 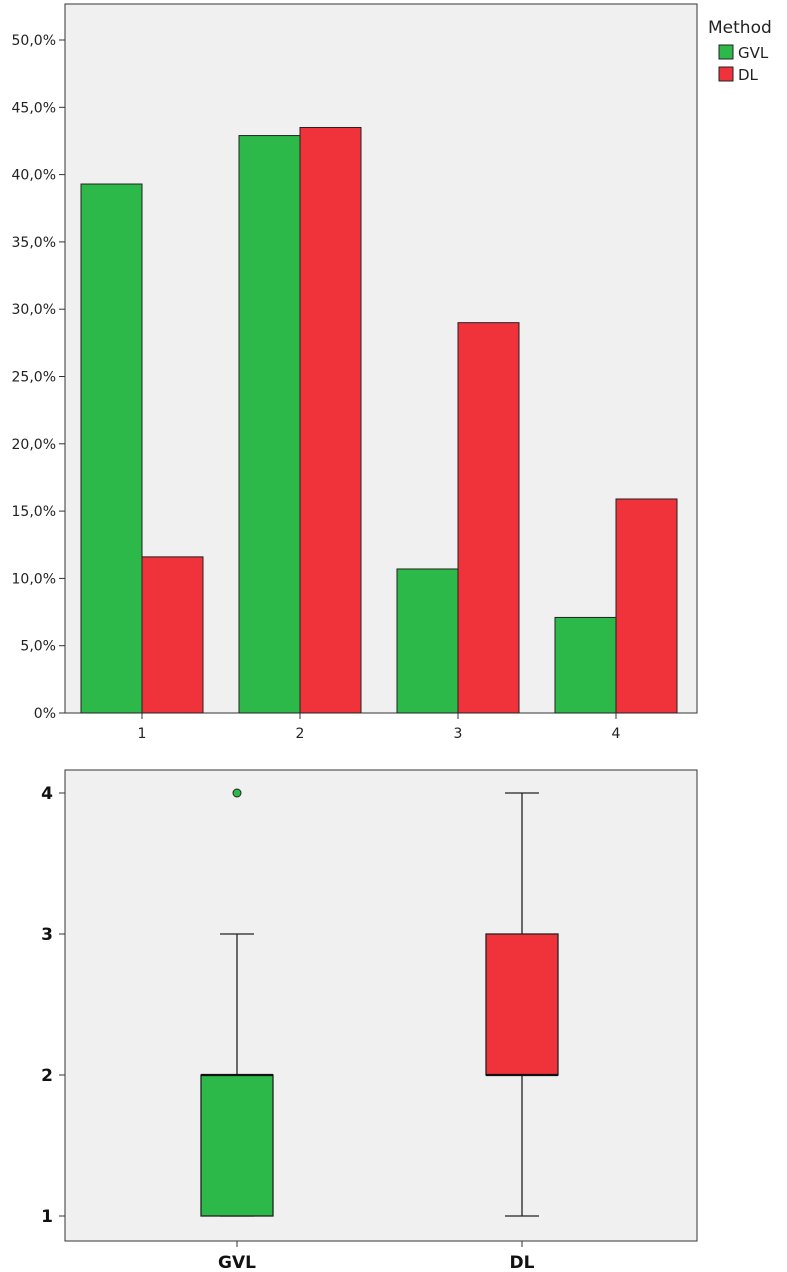 I want to click on y-tick-label: 3, so click(x=47, y=935).